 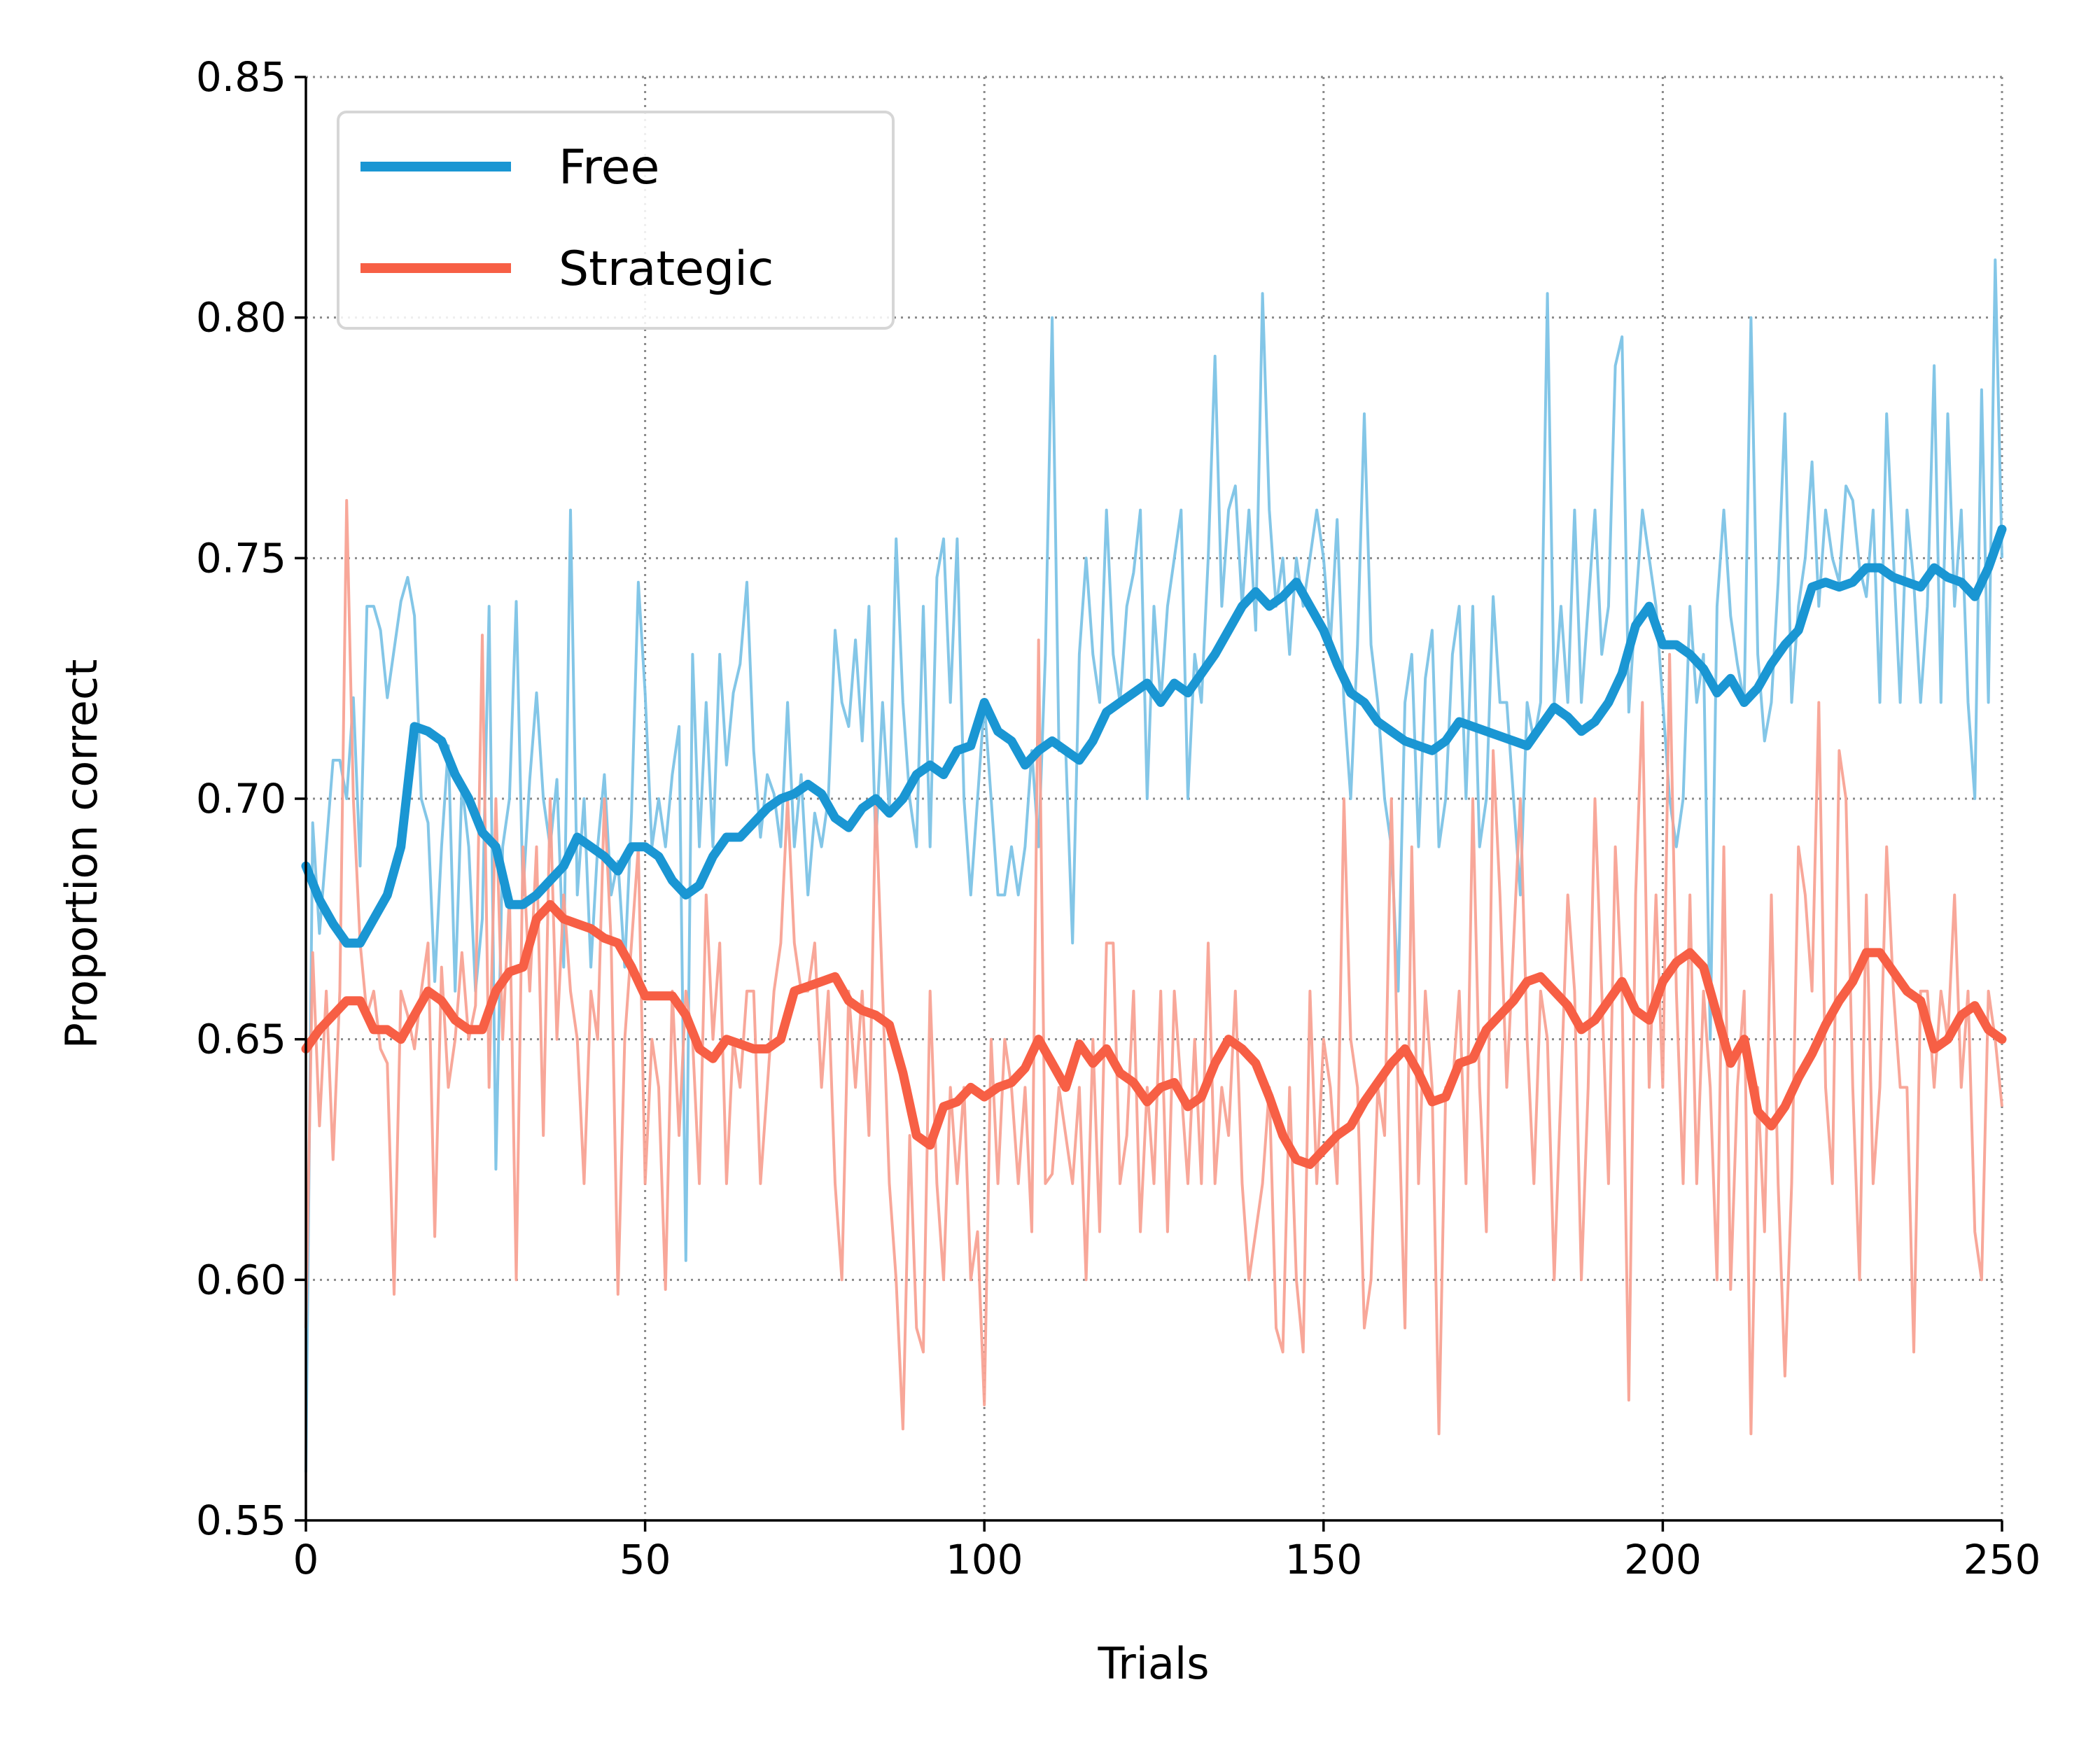 What do you see at coordinates (241, 1520) in the screenshot?
I see `y-tick-label: 0.55` at bounding box center [241, 1520].